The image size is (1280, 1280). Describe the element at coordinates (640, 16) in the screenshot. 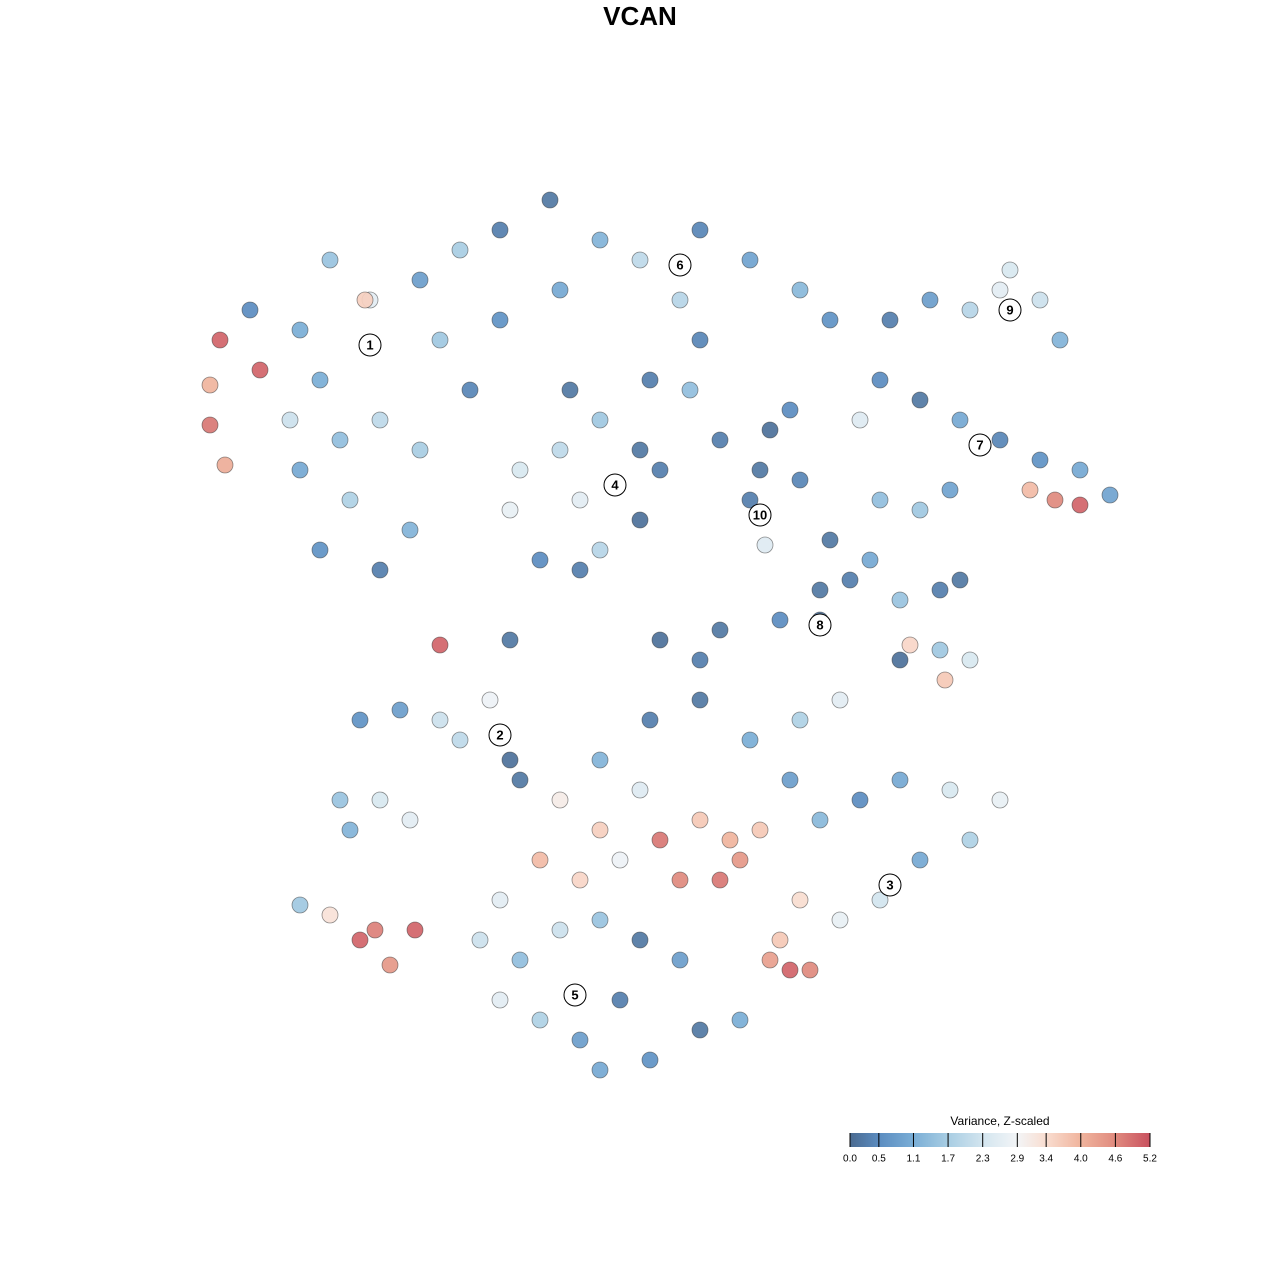

I see `chart-title: VCAN` at that location.